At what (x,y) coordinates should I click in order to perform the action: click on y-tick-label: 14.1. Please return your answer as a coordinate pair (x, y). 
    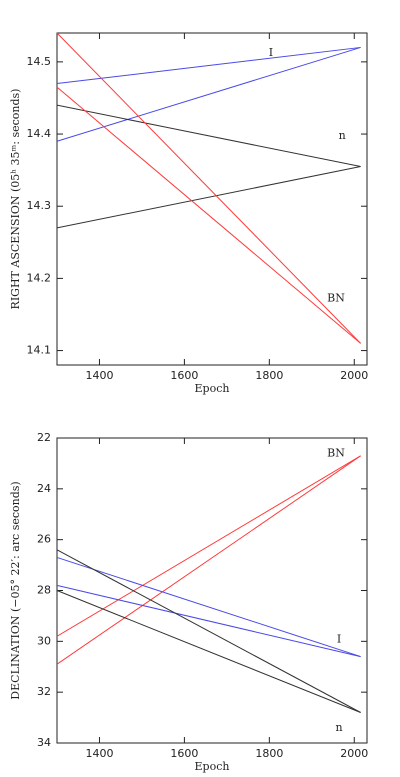
    Looking at the image, I should click on (39, 350).